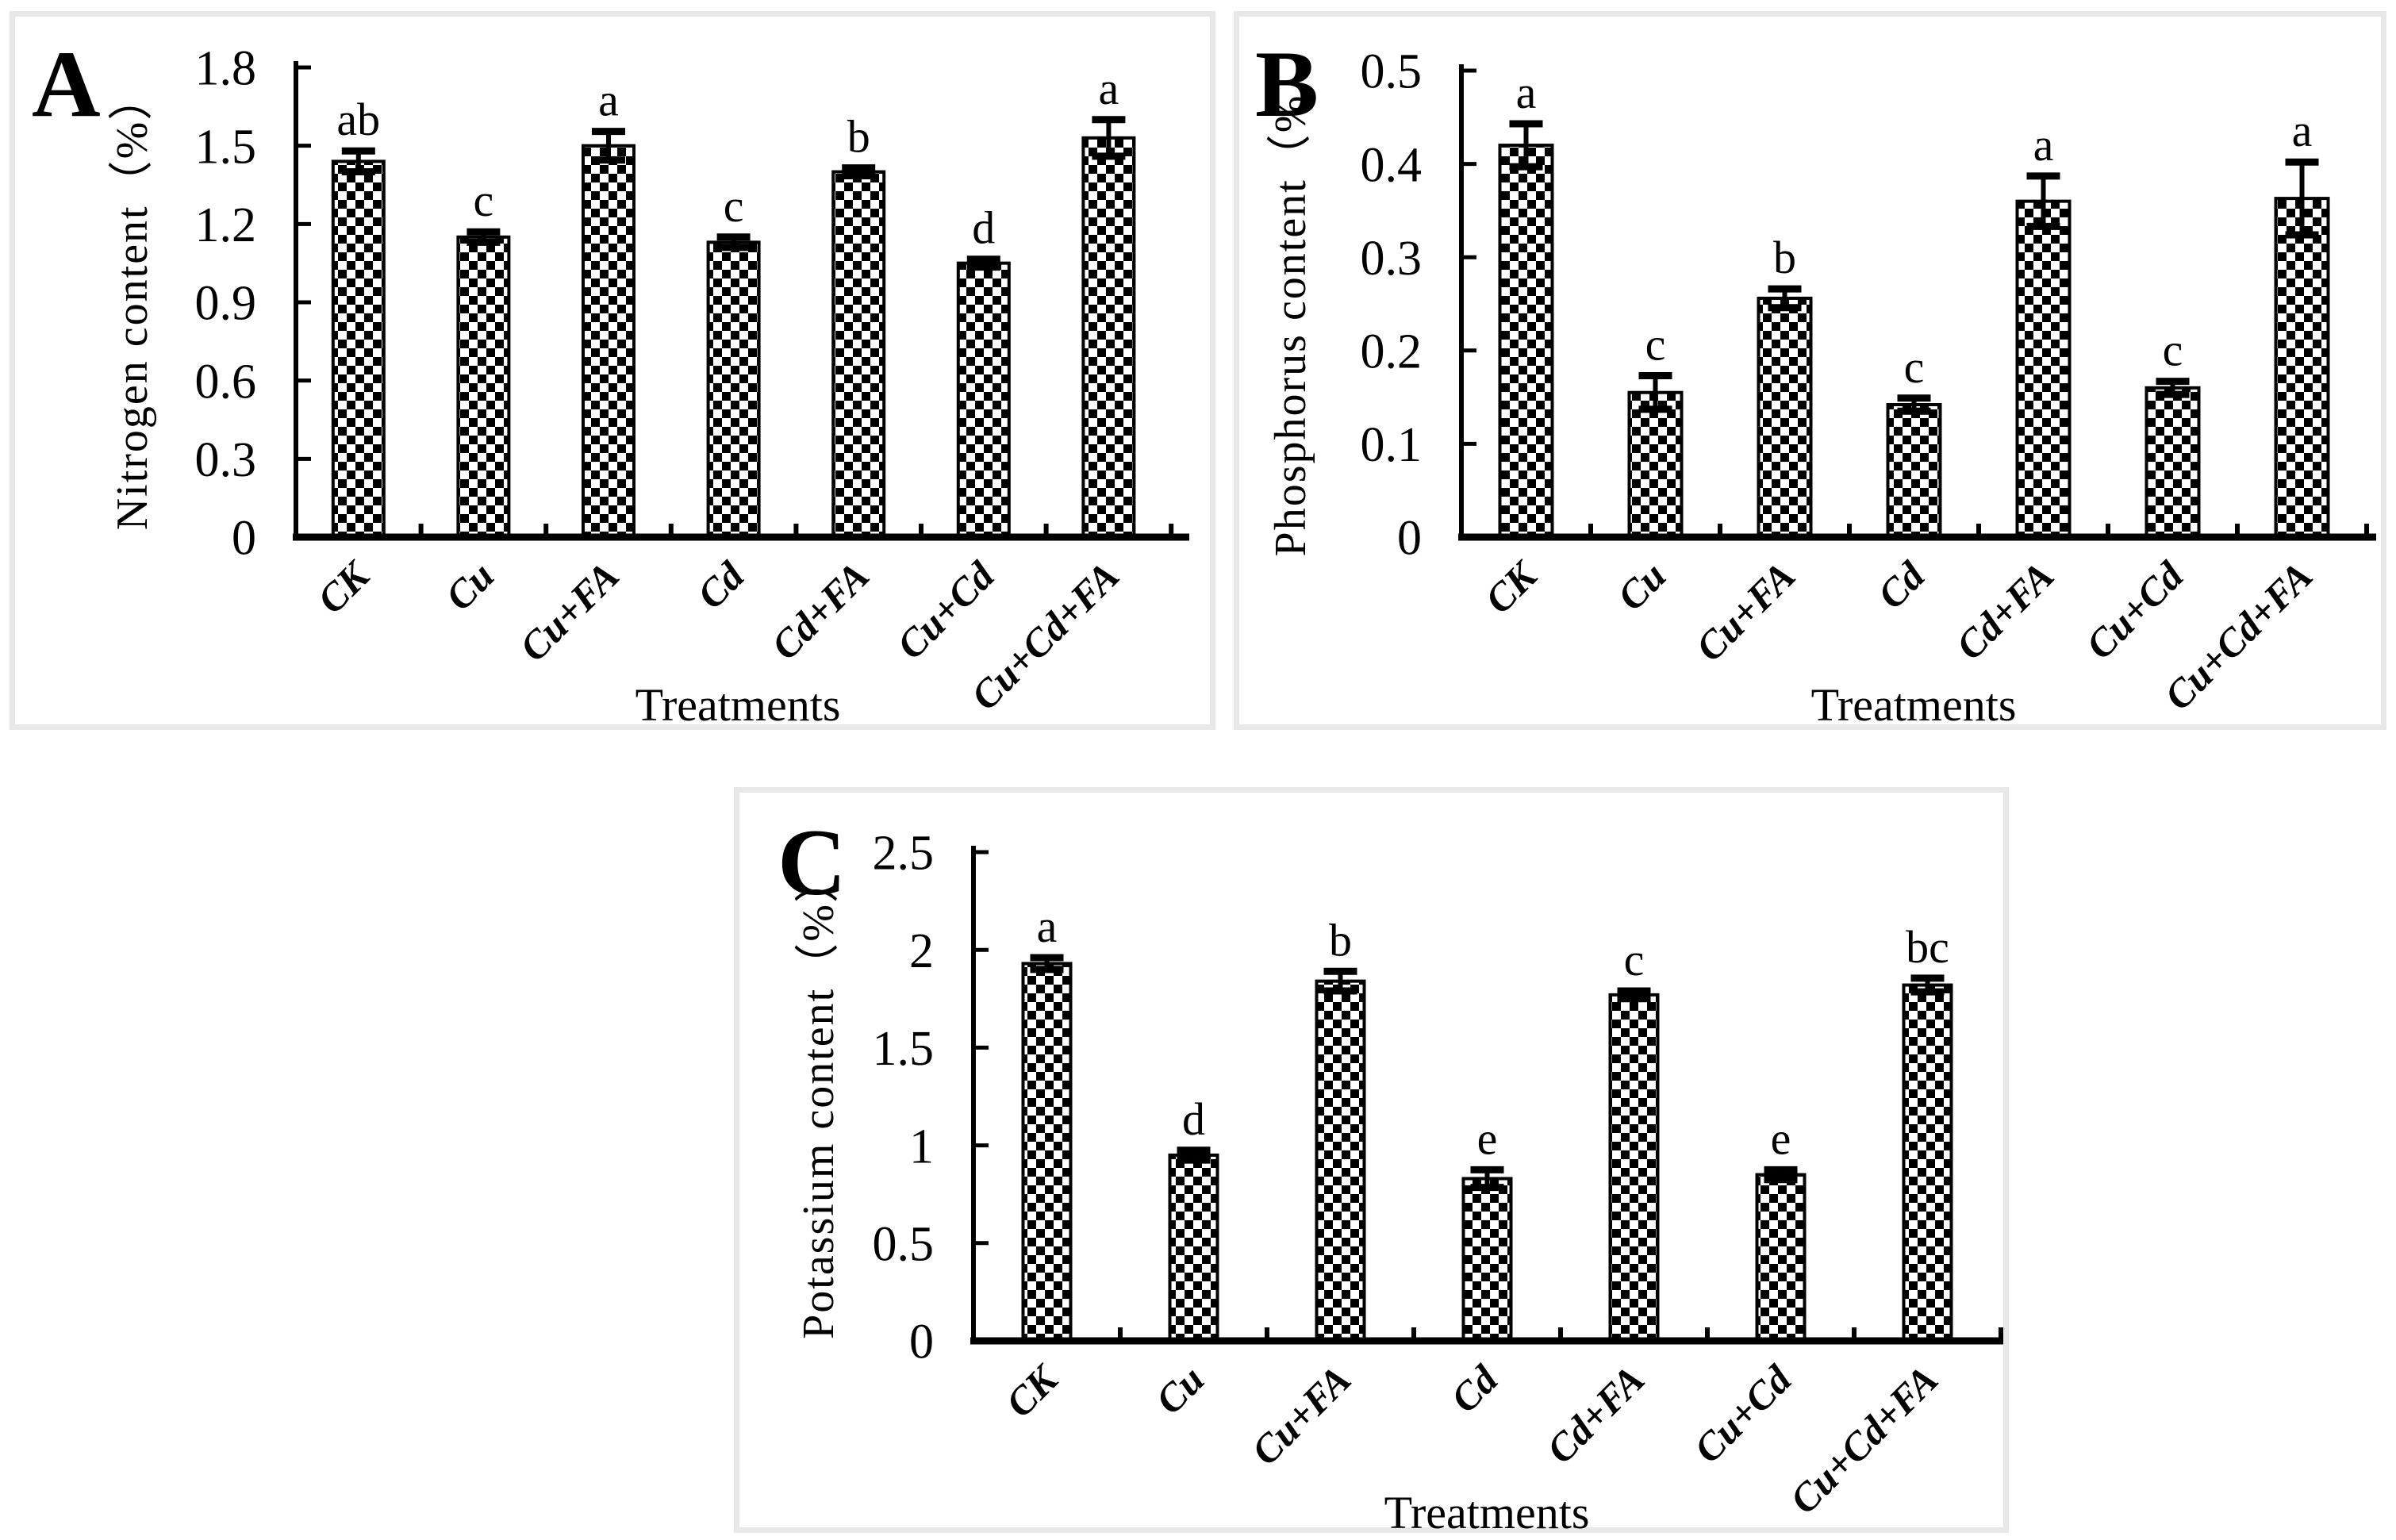 Image resolution: width=2396 pixels, height=1540 pixels. Describe the element at coordinates (132, 303) in the screenshot. I see `y-axis-title-nitrogen: Nitrogen content（%）` at that location.